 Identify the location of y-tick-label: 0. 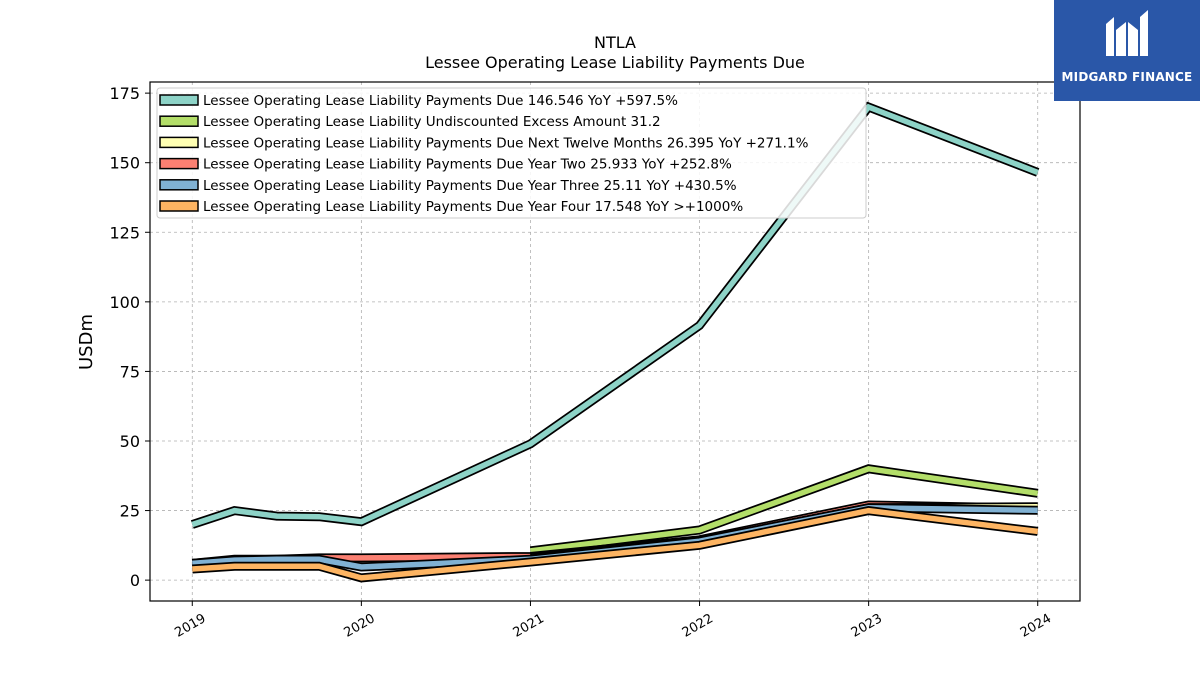
(135, 580).